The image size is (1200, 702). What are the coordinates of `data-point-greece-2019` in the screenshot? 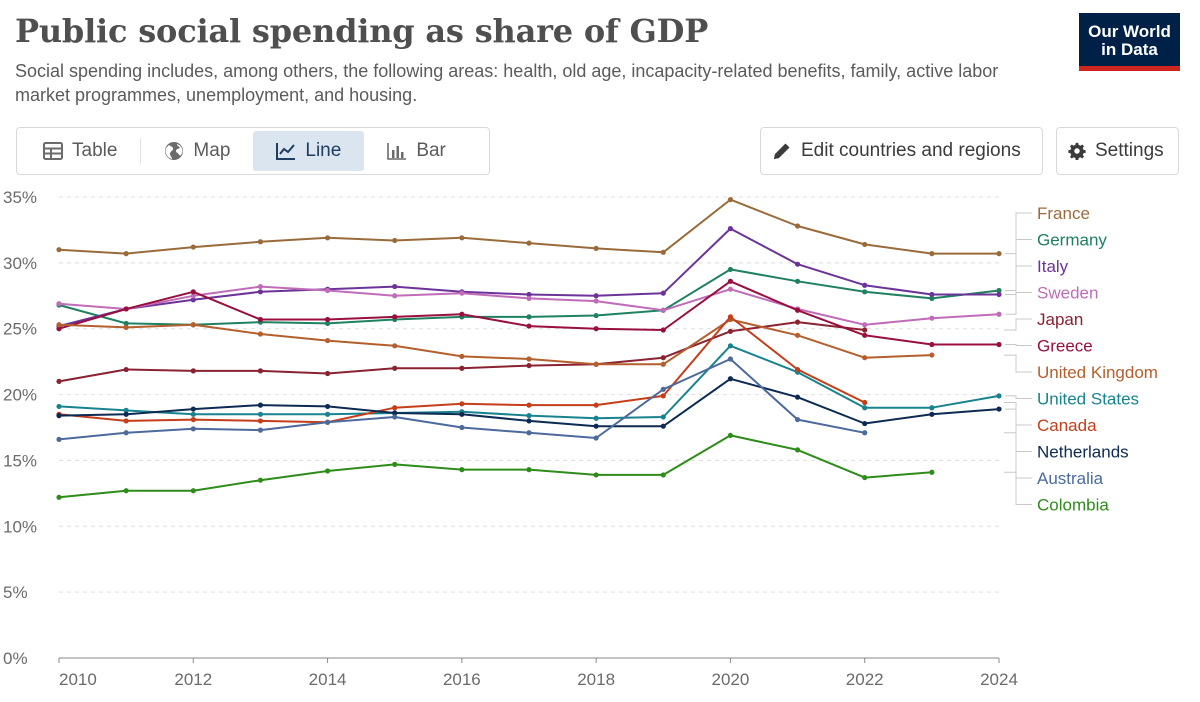 It's located at (663, 330).